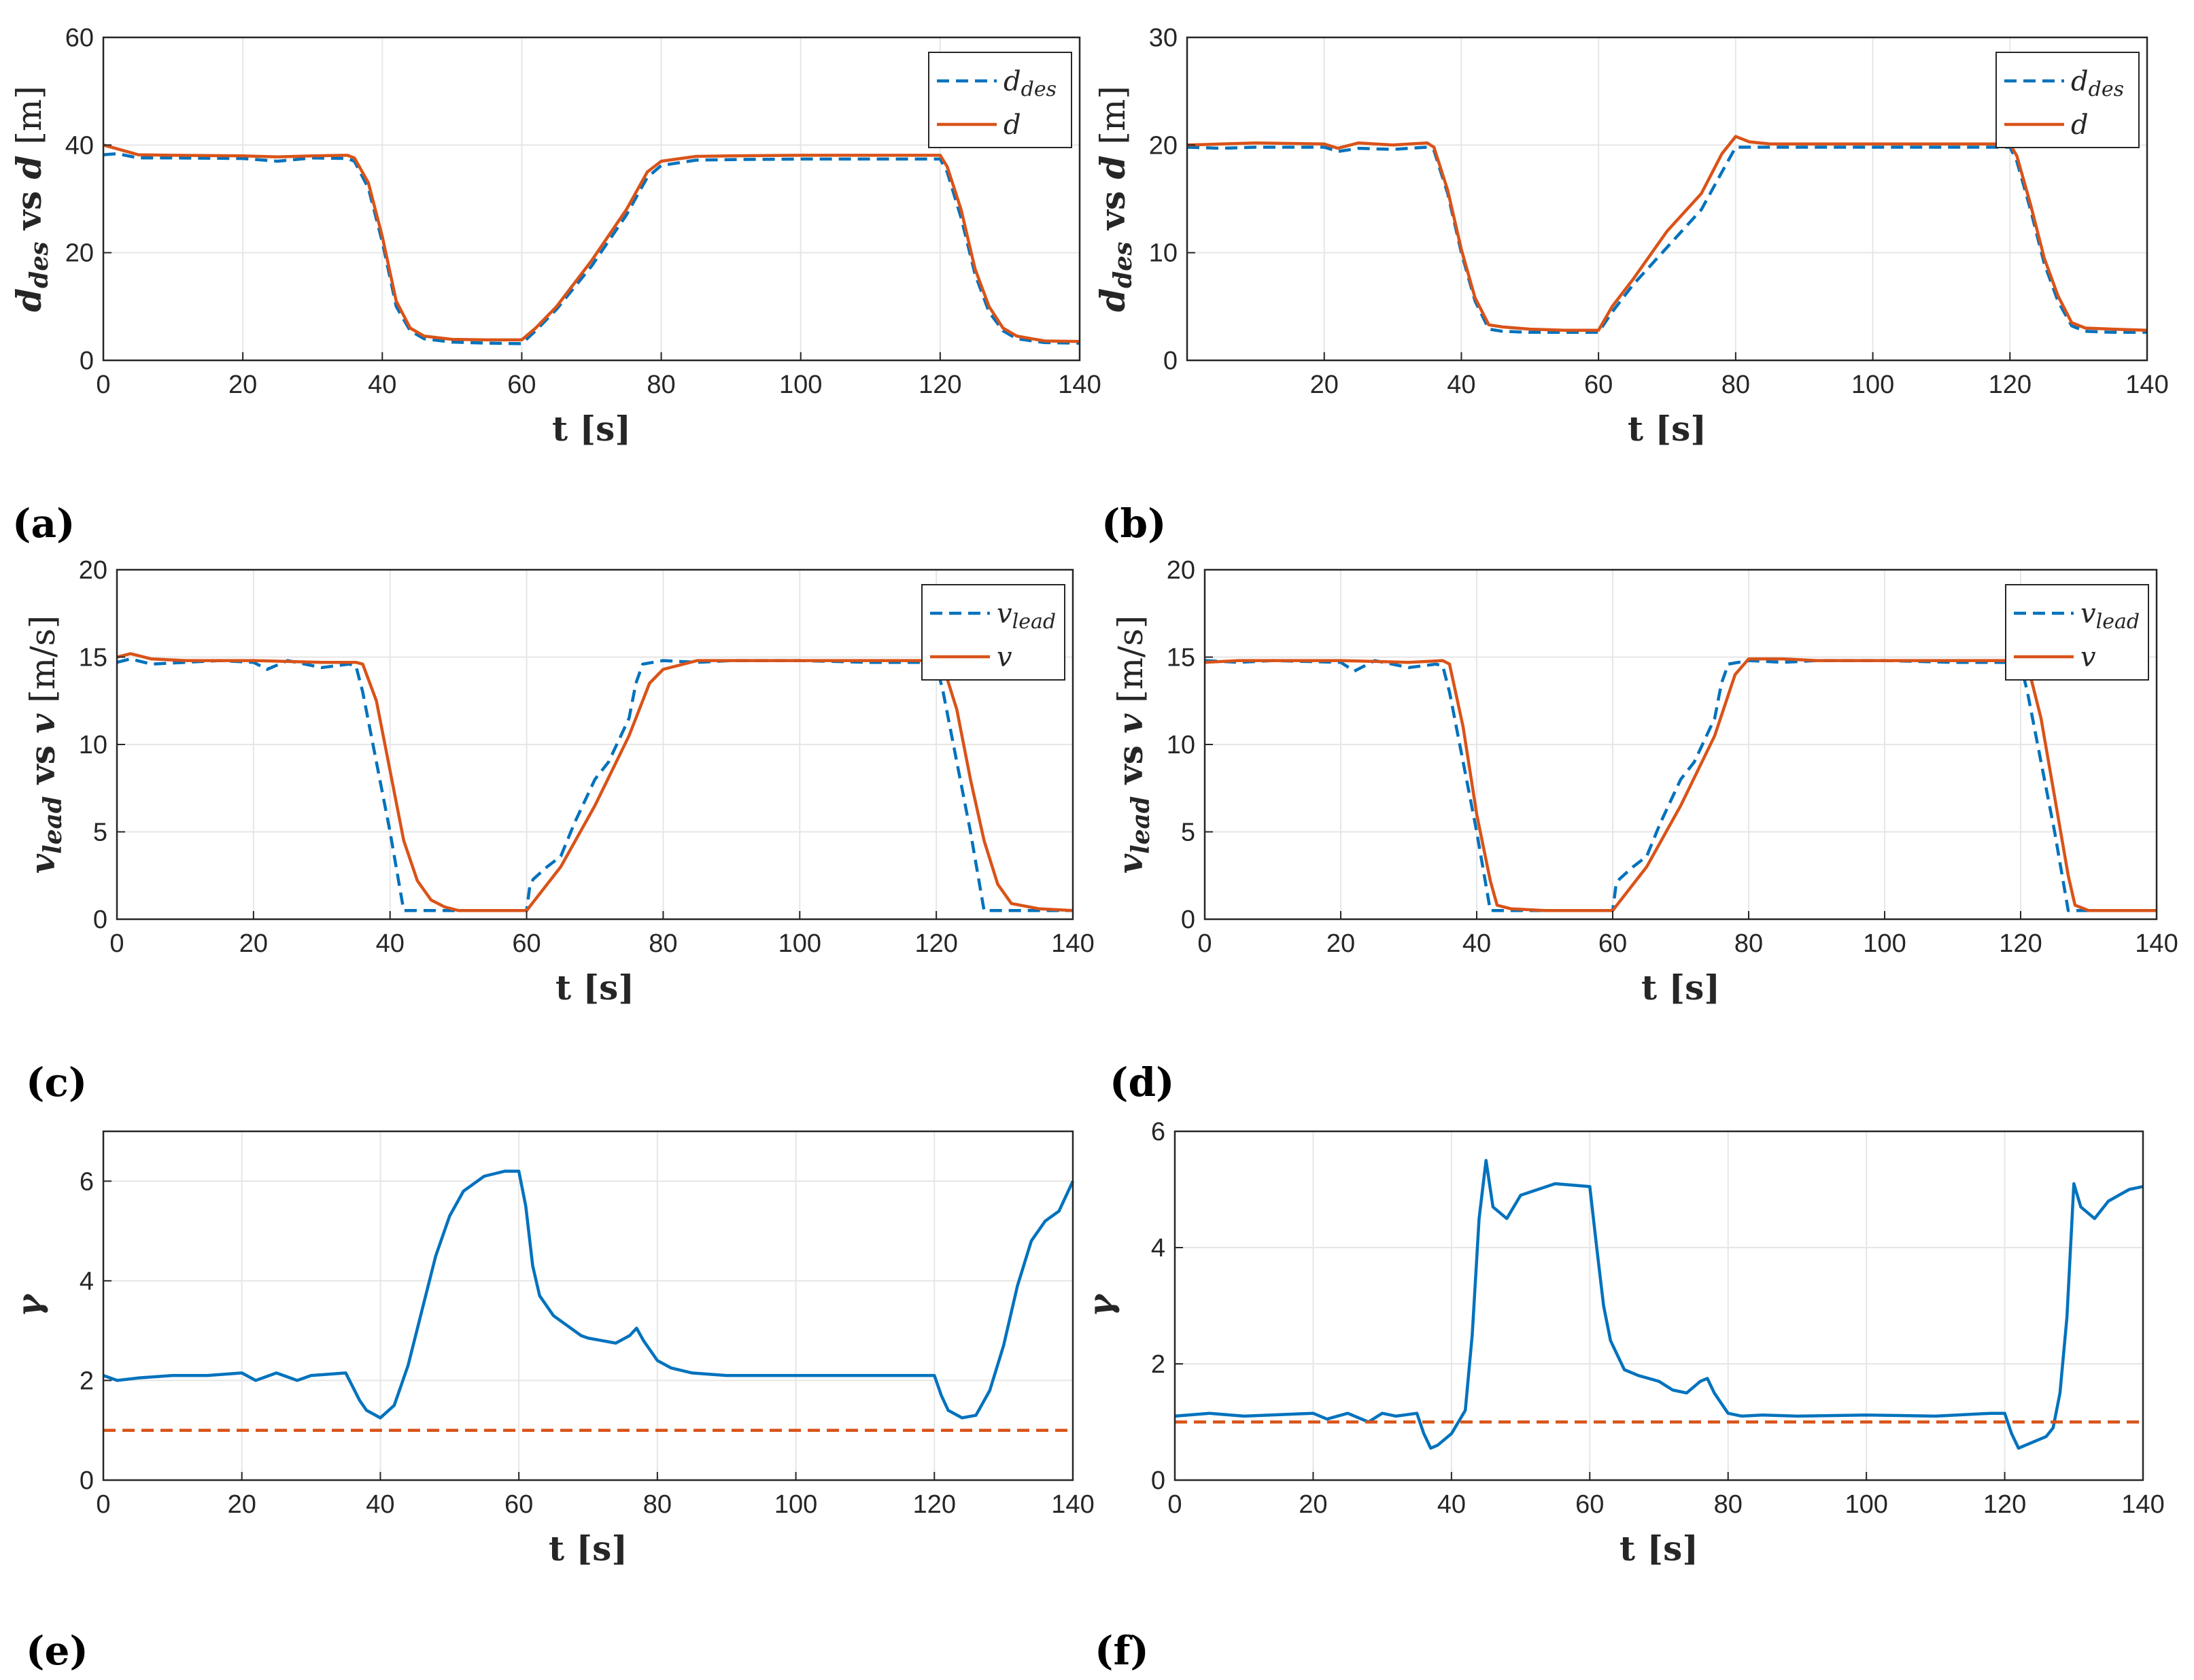 This screenshot has height=1680, width=2194. Describe the element at coordinates (57, 1082) in the screenshot. I see `panel-label-c: (c)` at that location.